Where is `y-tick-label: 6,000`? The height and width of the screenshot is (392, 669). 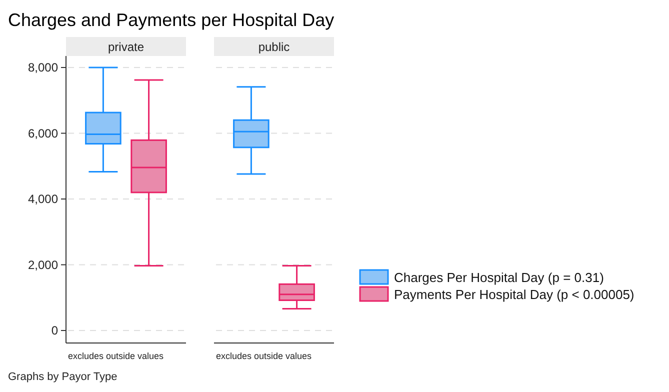
y-tick-label: 6,000 is located at coordinates (43, 133).